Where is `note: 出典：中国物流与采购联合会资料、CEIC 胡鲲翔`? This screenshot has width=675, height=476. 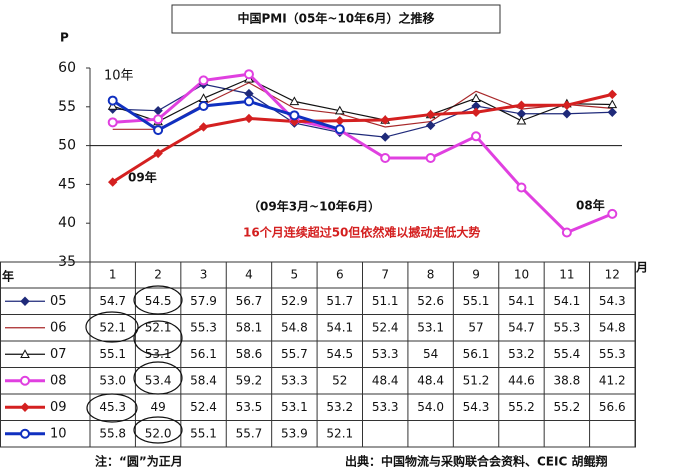 note: 出典：中国物流与采购联合会资料、CEIC 胡鲲翔 is located at coordinates (476, 461).